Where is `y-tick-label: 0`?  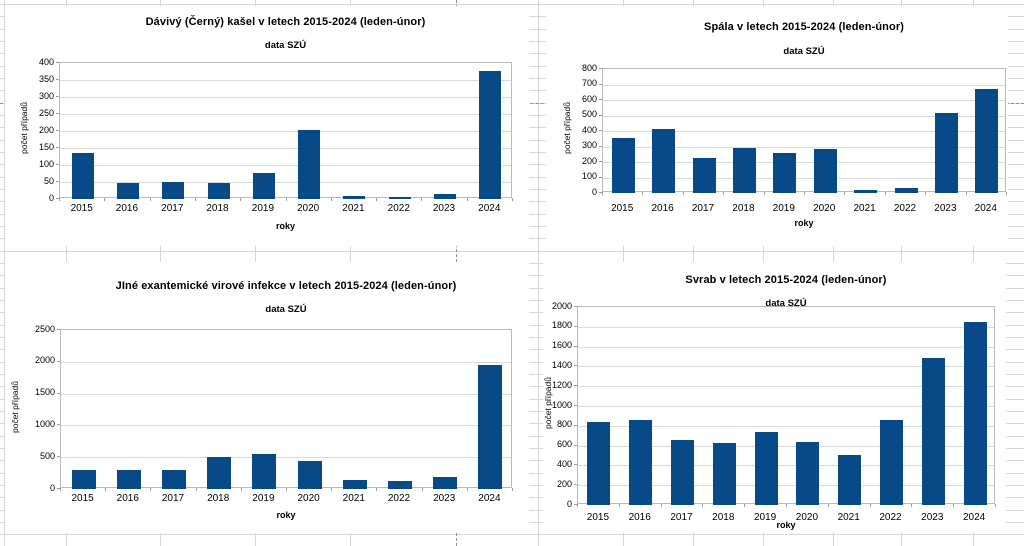
y-tick-label: 0 is located at coordinates (52, 487).